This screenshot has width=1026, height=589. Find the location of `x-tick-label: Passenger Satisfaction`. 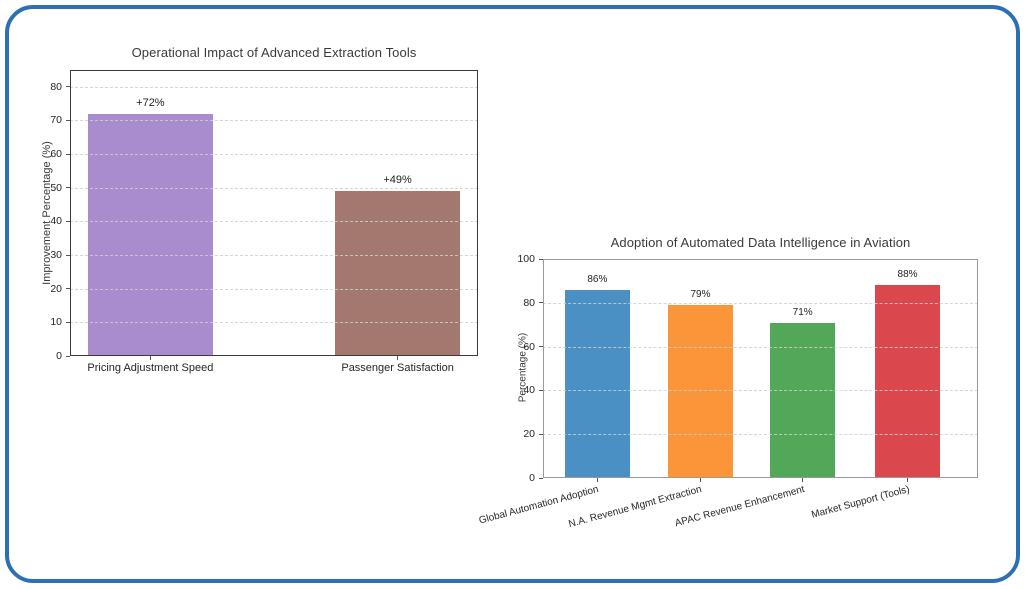

x-tick-label: Passenger Satisfaction is located at coordinates (397, 368).